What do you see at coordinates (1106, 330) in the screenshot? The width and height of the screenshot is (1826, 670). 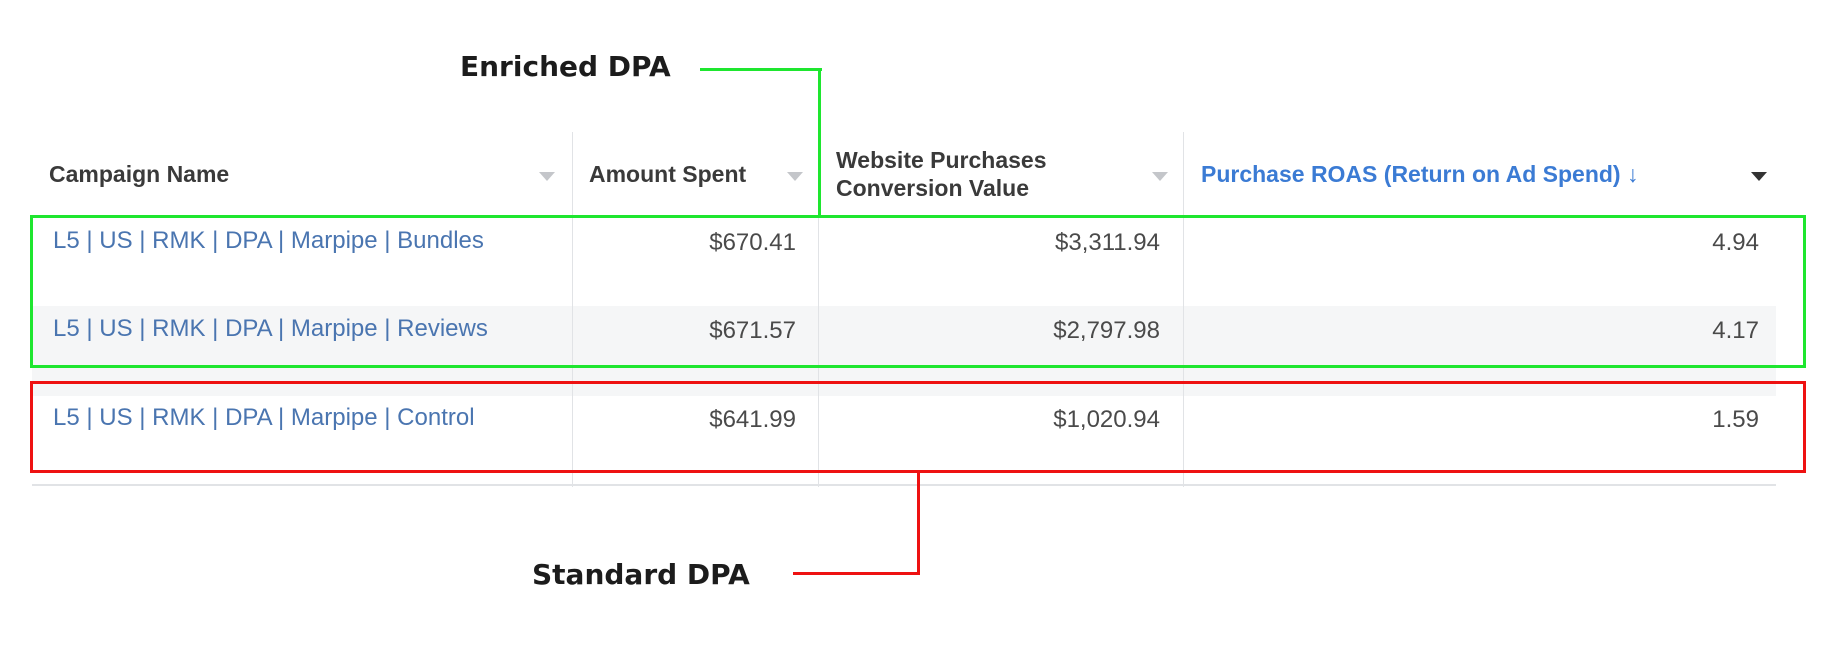 I see `conversion-value: $2,797.98` at bounding box center [1106, 330].